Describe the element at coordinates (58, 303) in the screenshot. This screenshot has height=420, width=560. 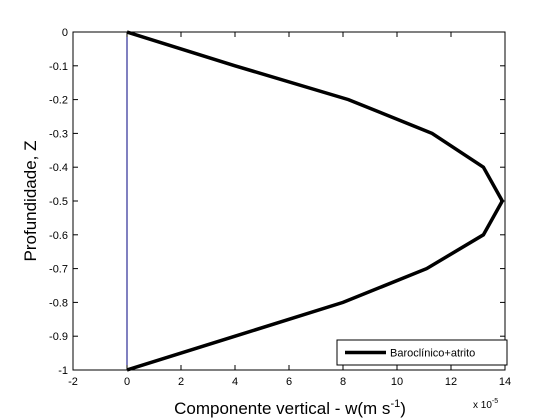
I see `y-tick-label: -0.8` at that location.